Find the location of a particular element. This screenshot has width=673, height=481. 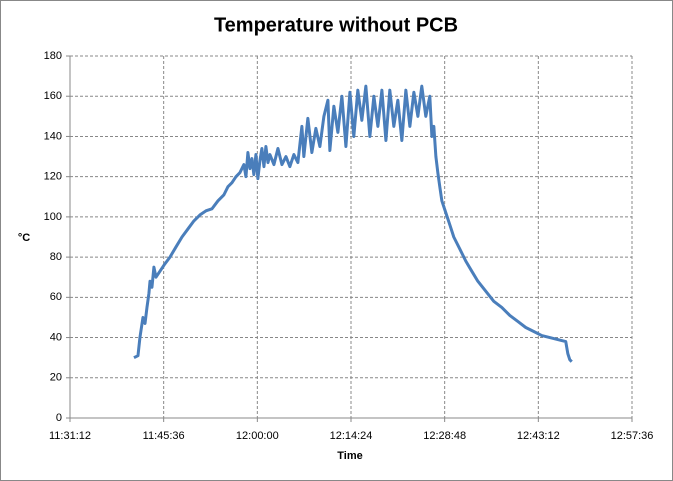

x-tick-label: 12:28:48 is located at coordinates (444, 436).